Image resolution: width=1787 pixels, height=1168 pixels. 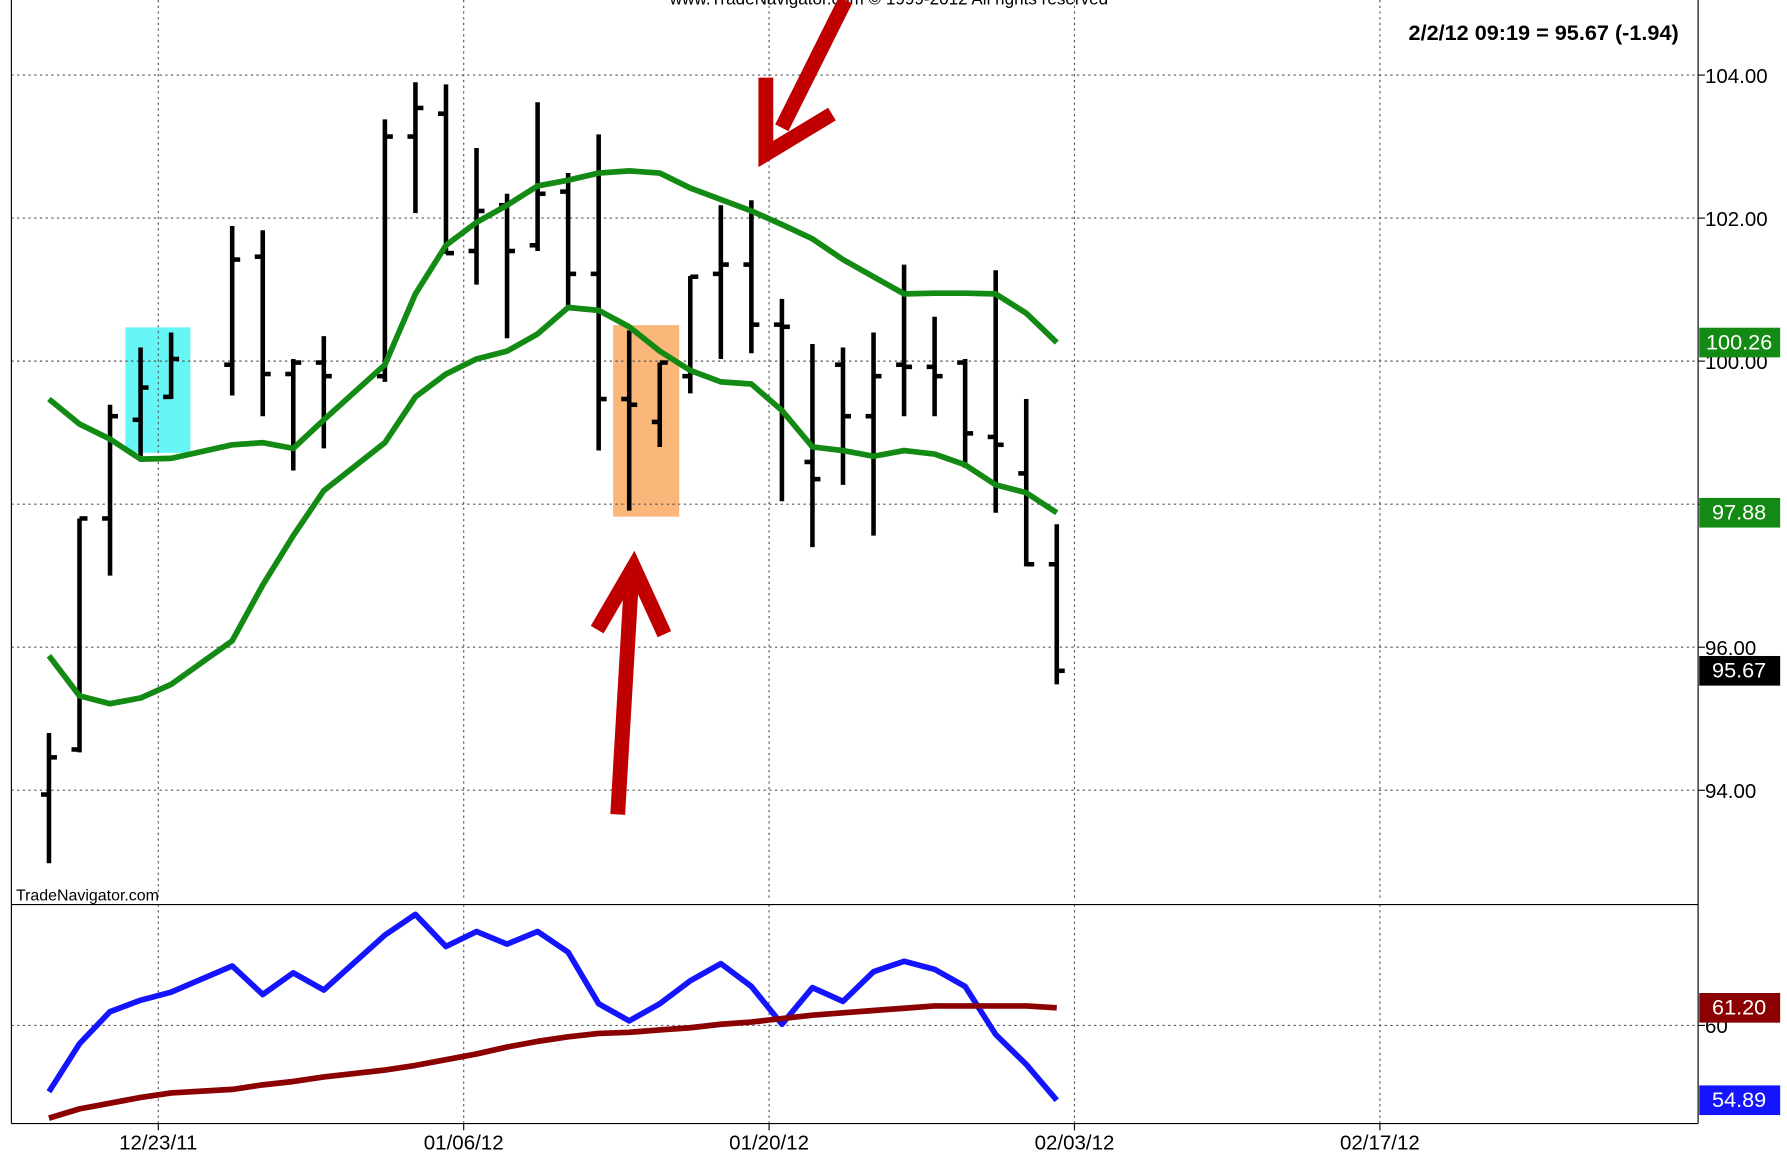 I want to click on arrow-down, so click(x=805, y=84).